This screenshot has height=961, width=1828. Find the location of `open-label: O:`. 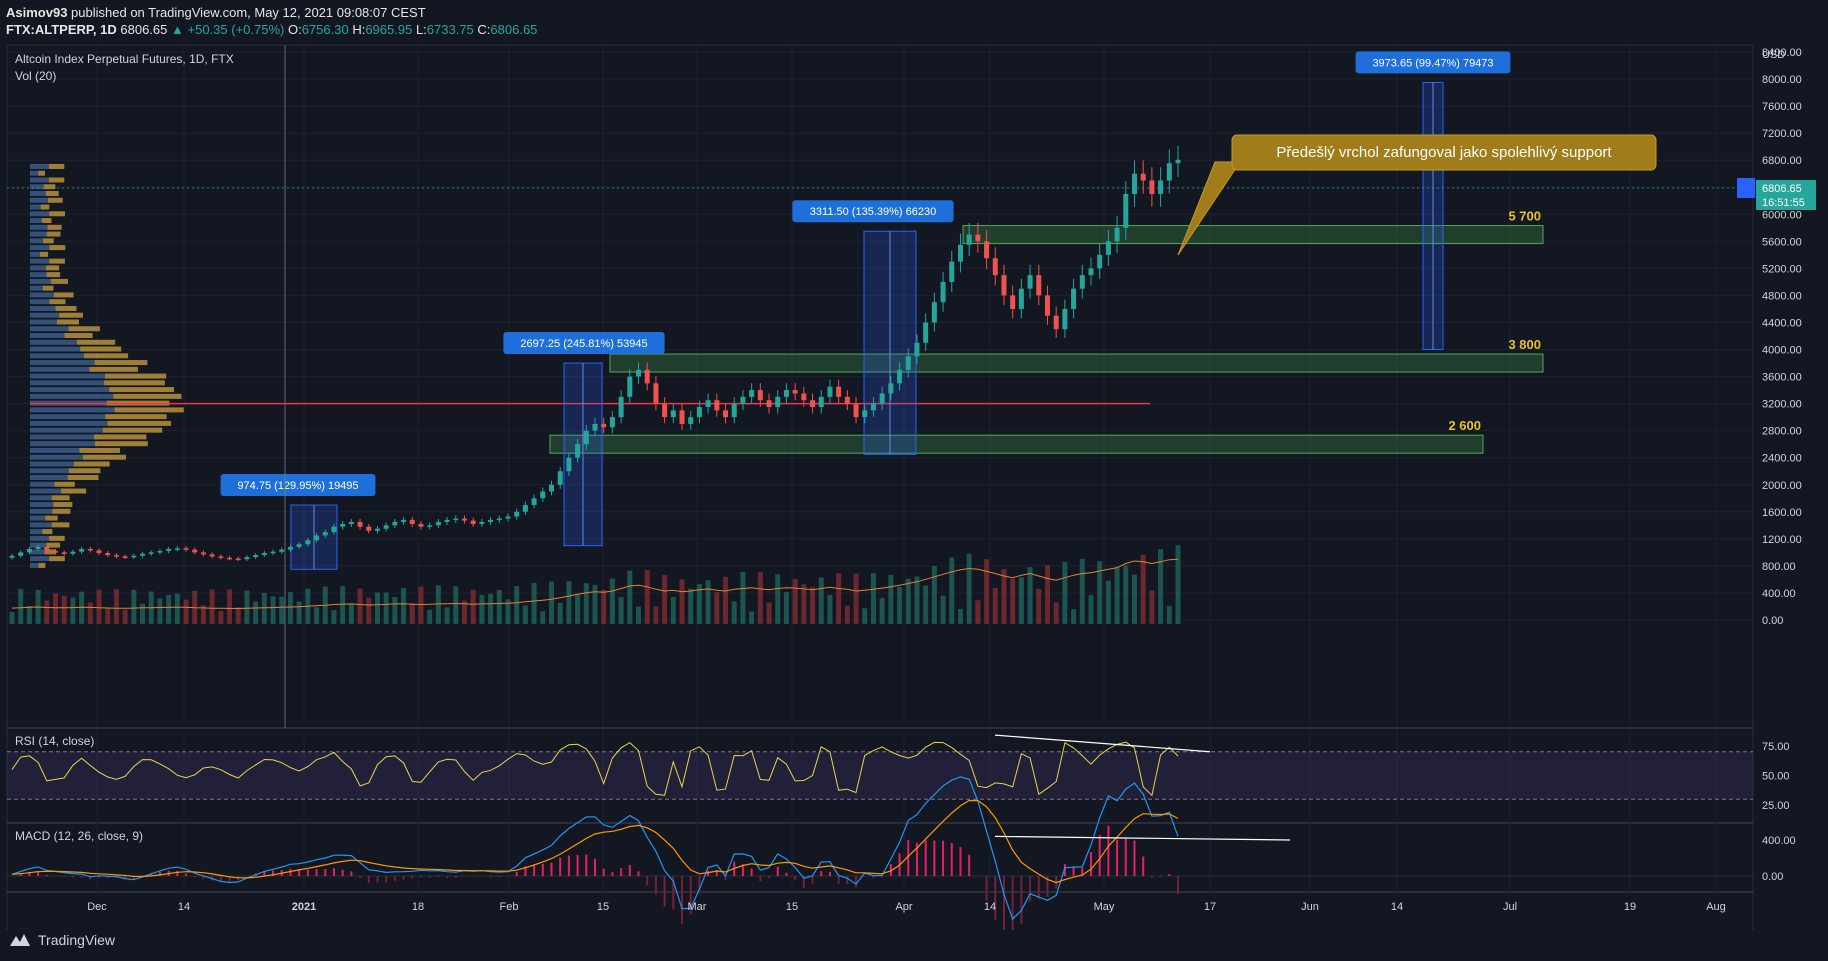

open-label: O: is located at coordinates (294, 29).